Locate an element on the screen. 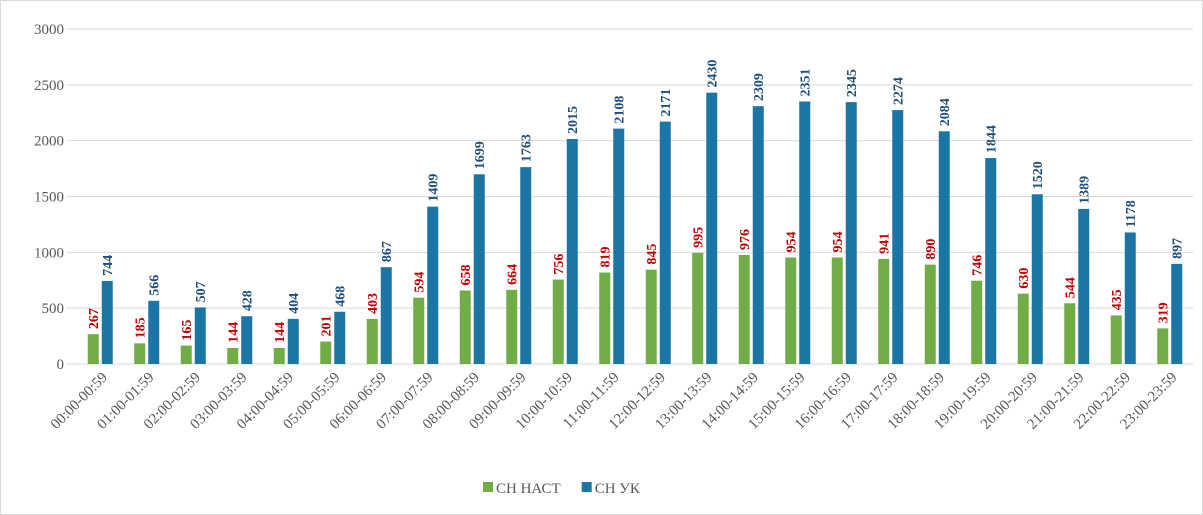 The height and width of the screenshot is (515, 1203). data-label: 566 is located at coordinates (155, 285).